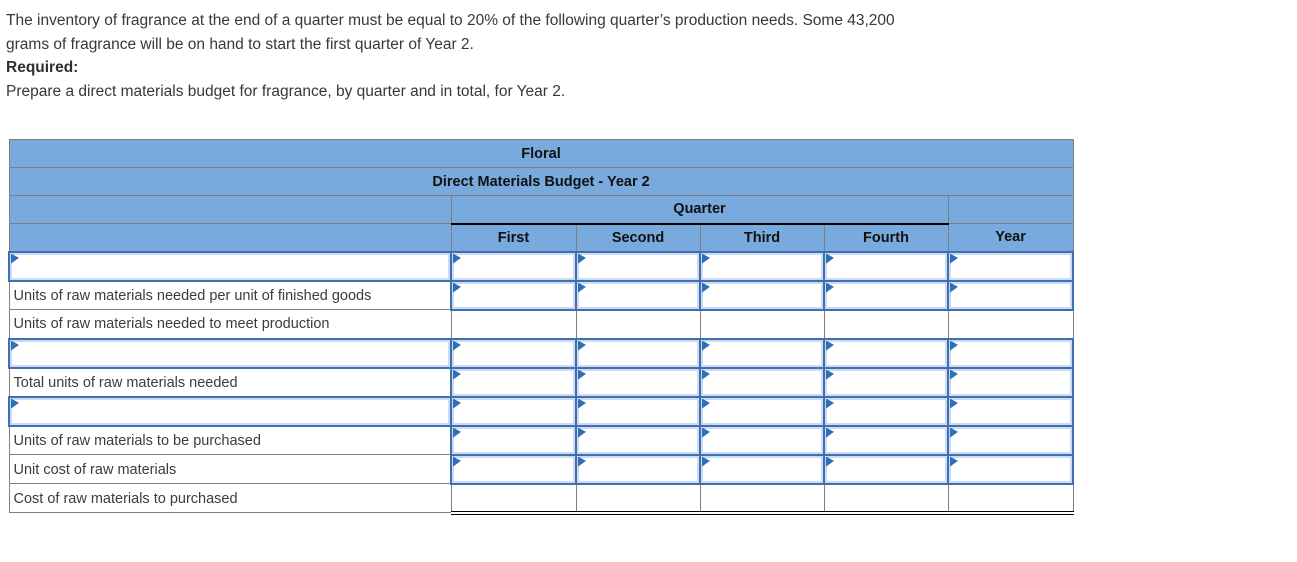 Image resolution: width=1297 pixels, height=562 pixels. Describe the element at coordinates (541, 181) in the screenshot. I see `table-subtitle: Direct Materials Budget - Year 2` at that location.